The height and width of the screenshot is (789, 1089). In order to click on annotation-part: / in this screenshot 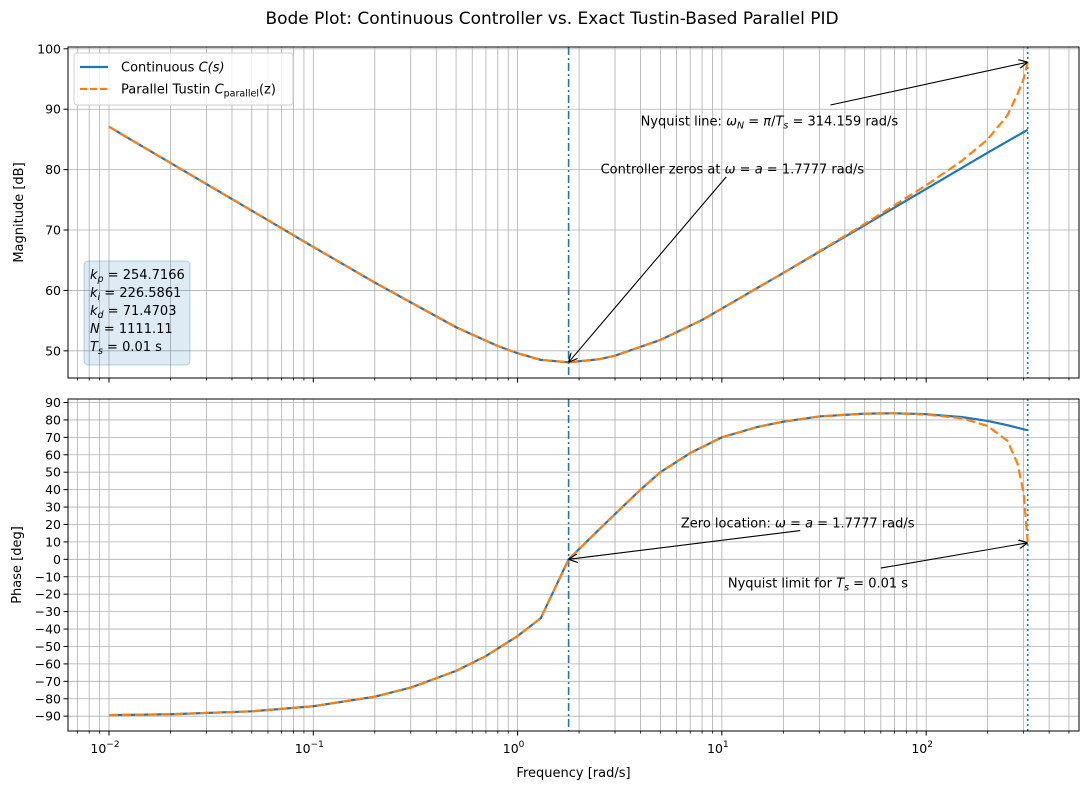, I will do `click(773, 121)`.